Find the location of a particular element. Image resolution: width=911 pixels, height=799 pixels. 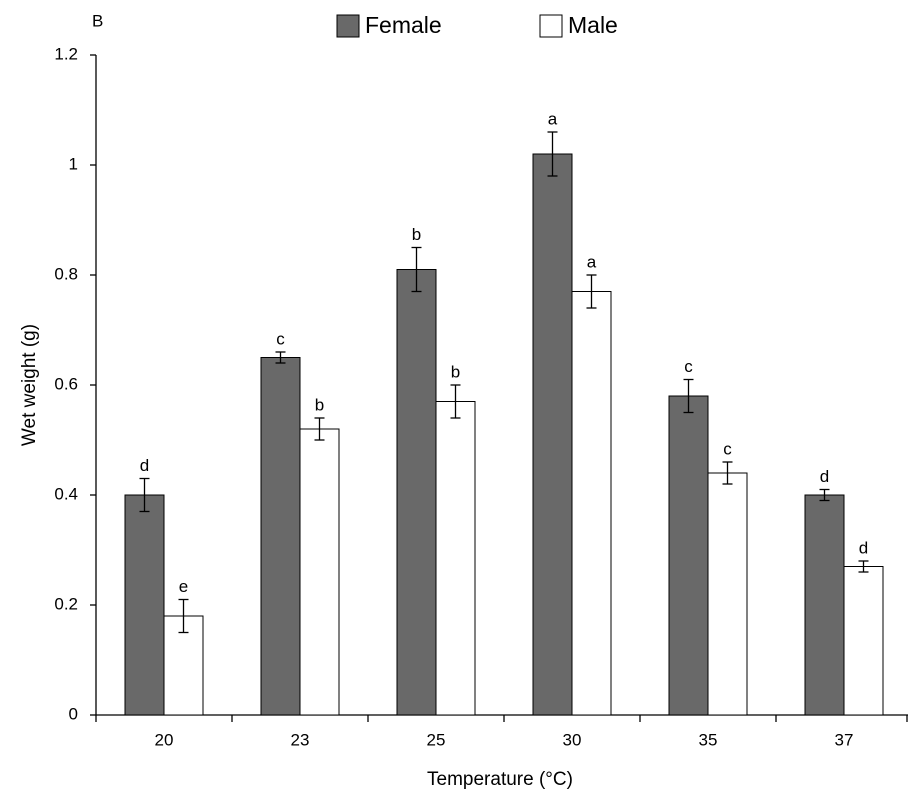

x-axis-label: Temperature (°C) is located at coordinates (500, 779).